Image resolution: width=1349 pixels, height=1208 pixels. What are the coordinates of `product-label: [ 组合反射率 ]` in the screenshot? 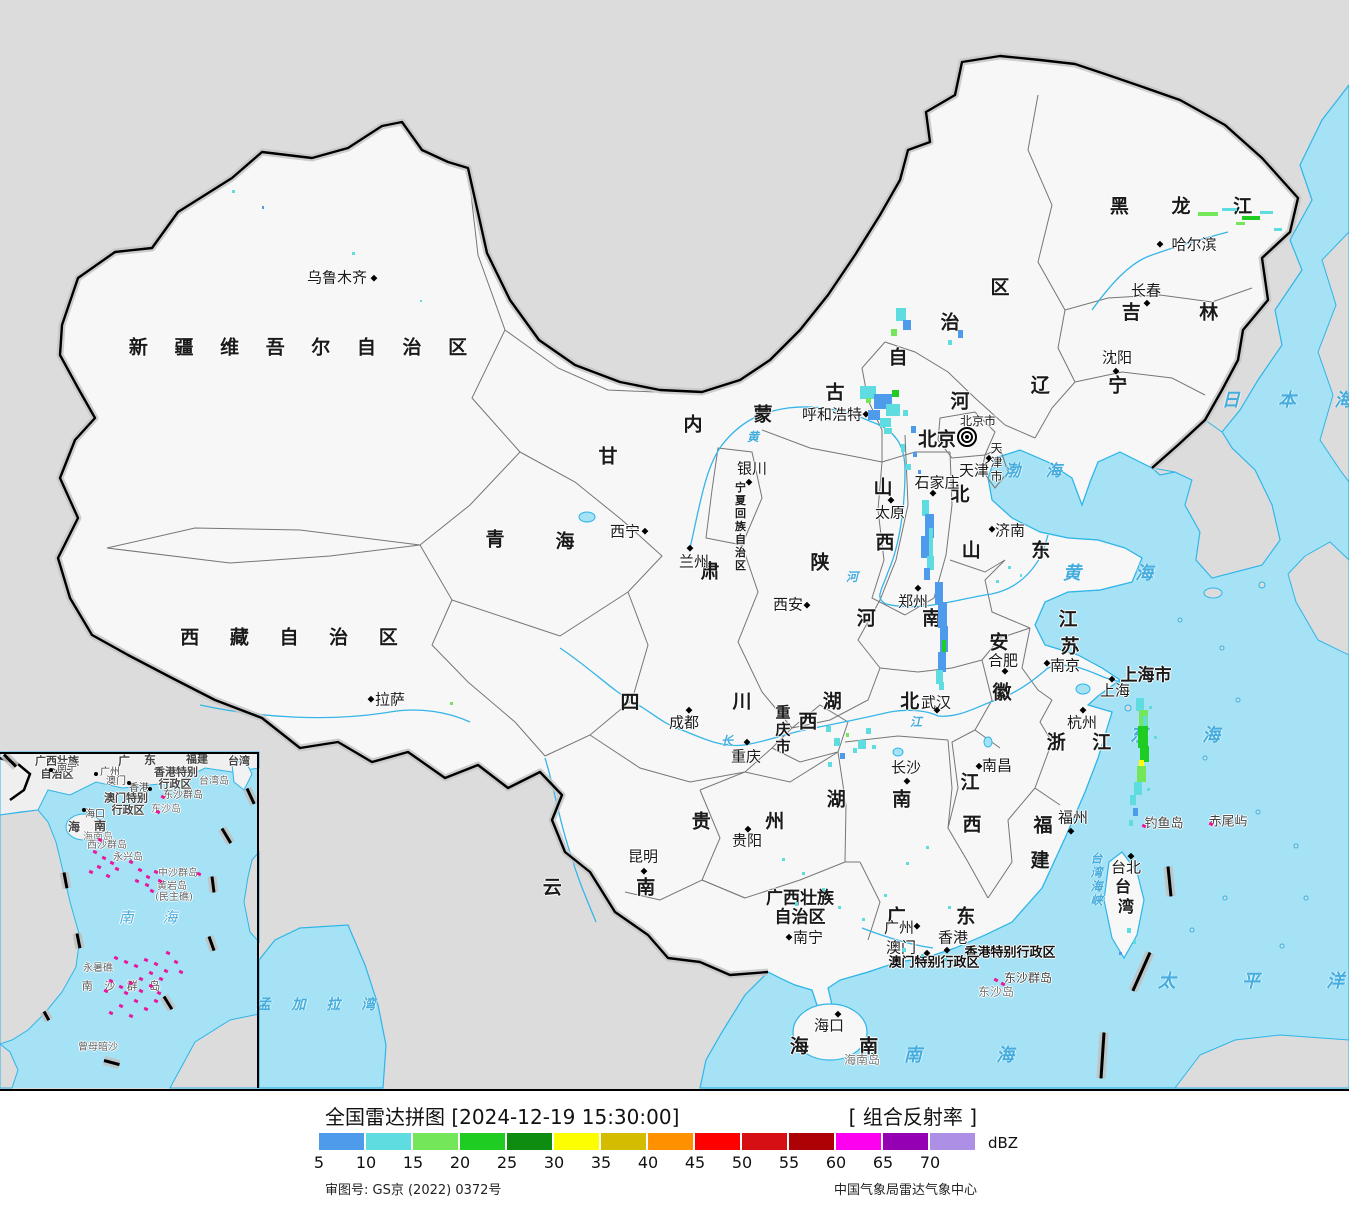 It's located at (912, 1117).